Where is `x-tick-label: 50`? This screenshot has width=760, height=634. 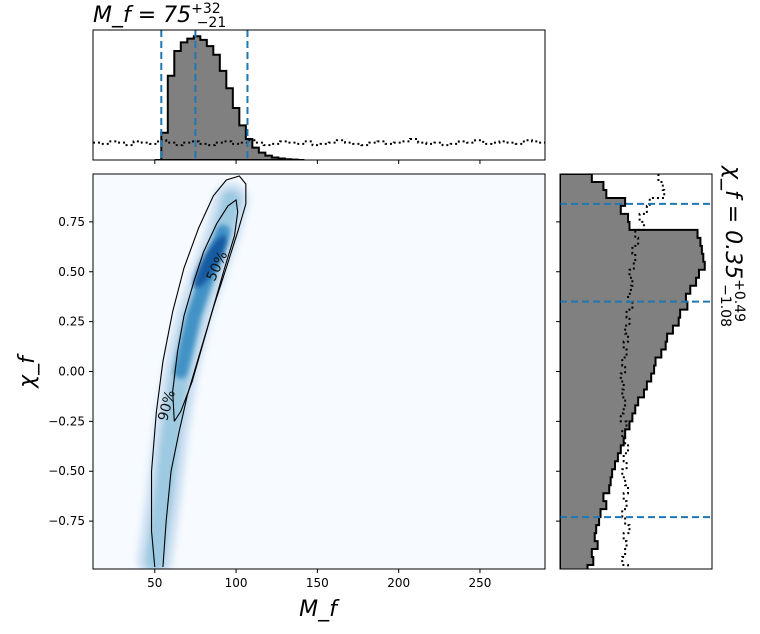
x-tick-label: 50 is located at coordinates (154, 583).